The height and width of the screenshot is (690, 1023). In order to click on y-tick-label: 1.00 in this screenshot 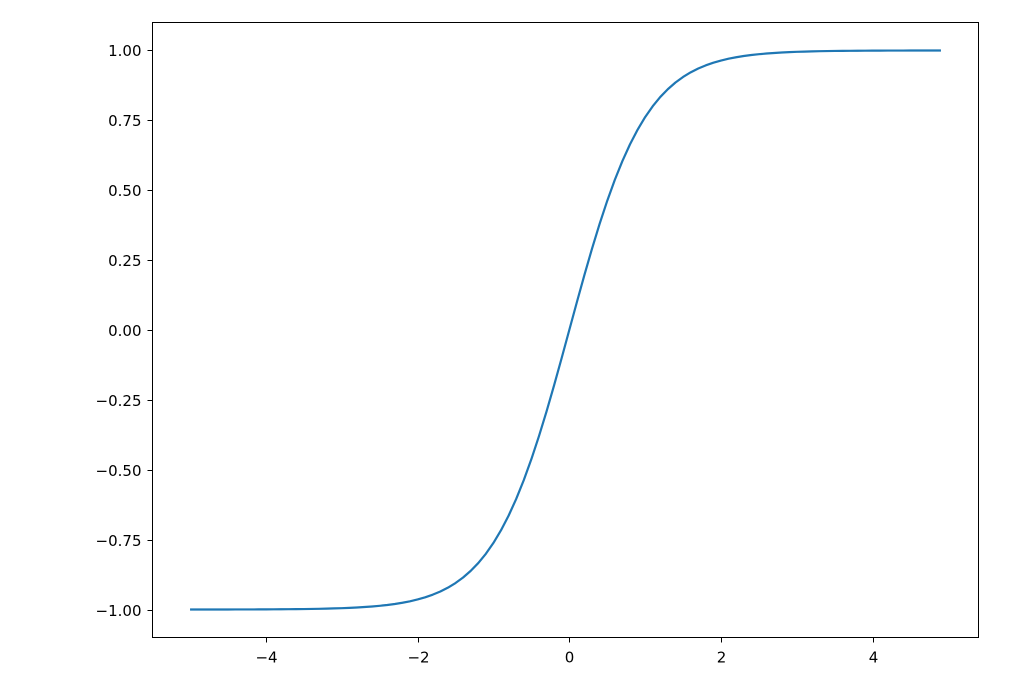, I will do `click(124, 51)`.